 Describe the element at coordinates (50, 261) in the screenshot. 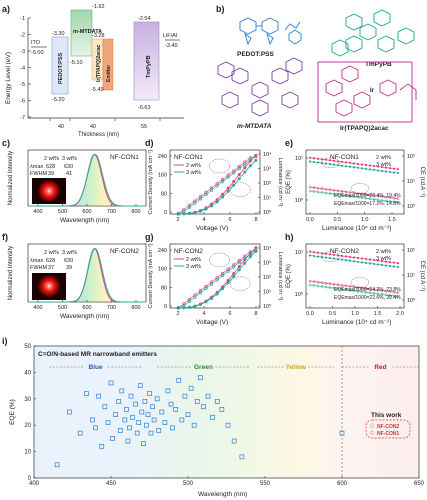

I see `lmax-2wt: 628` at that location.